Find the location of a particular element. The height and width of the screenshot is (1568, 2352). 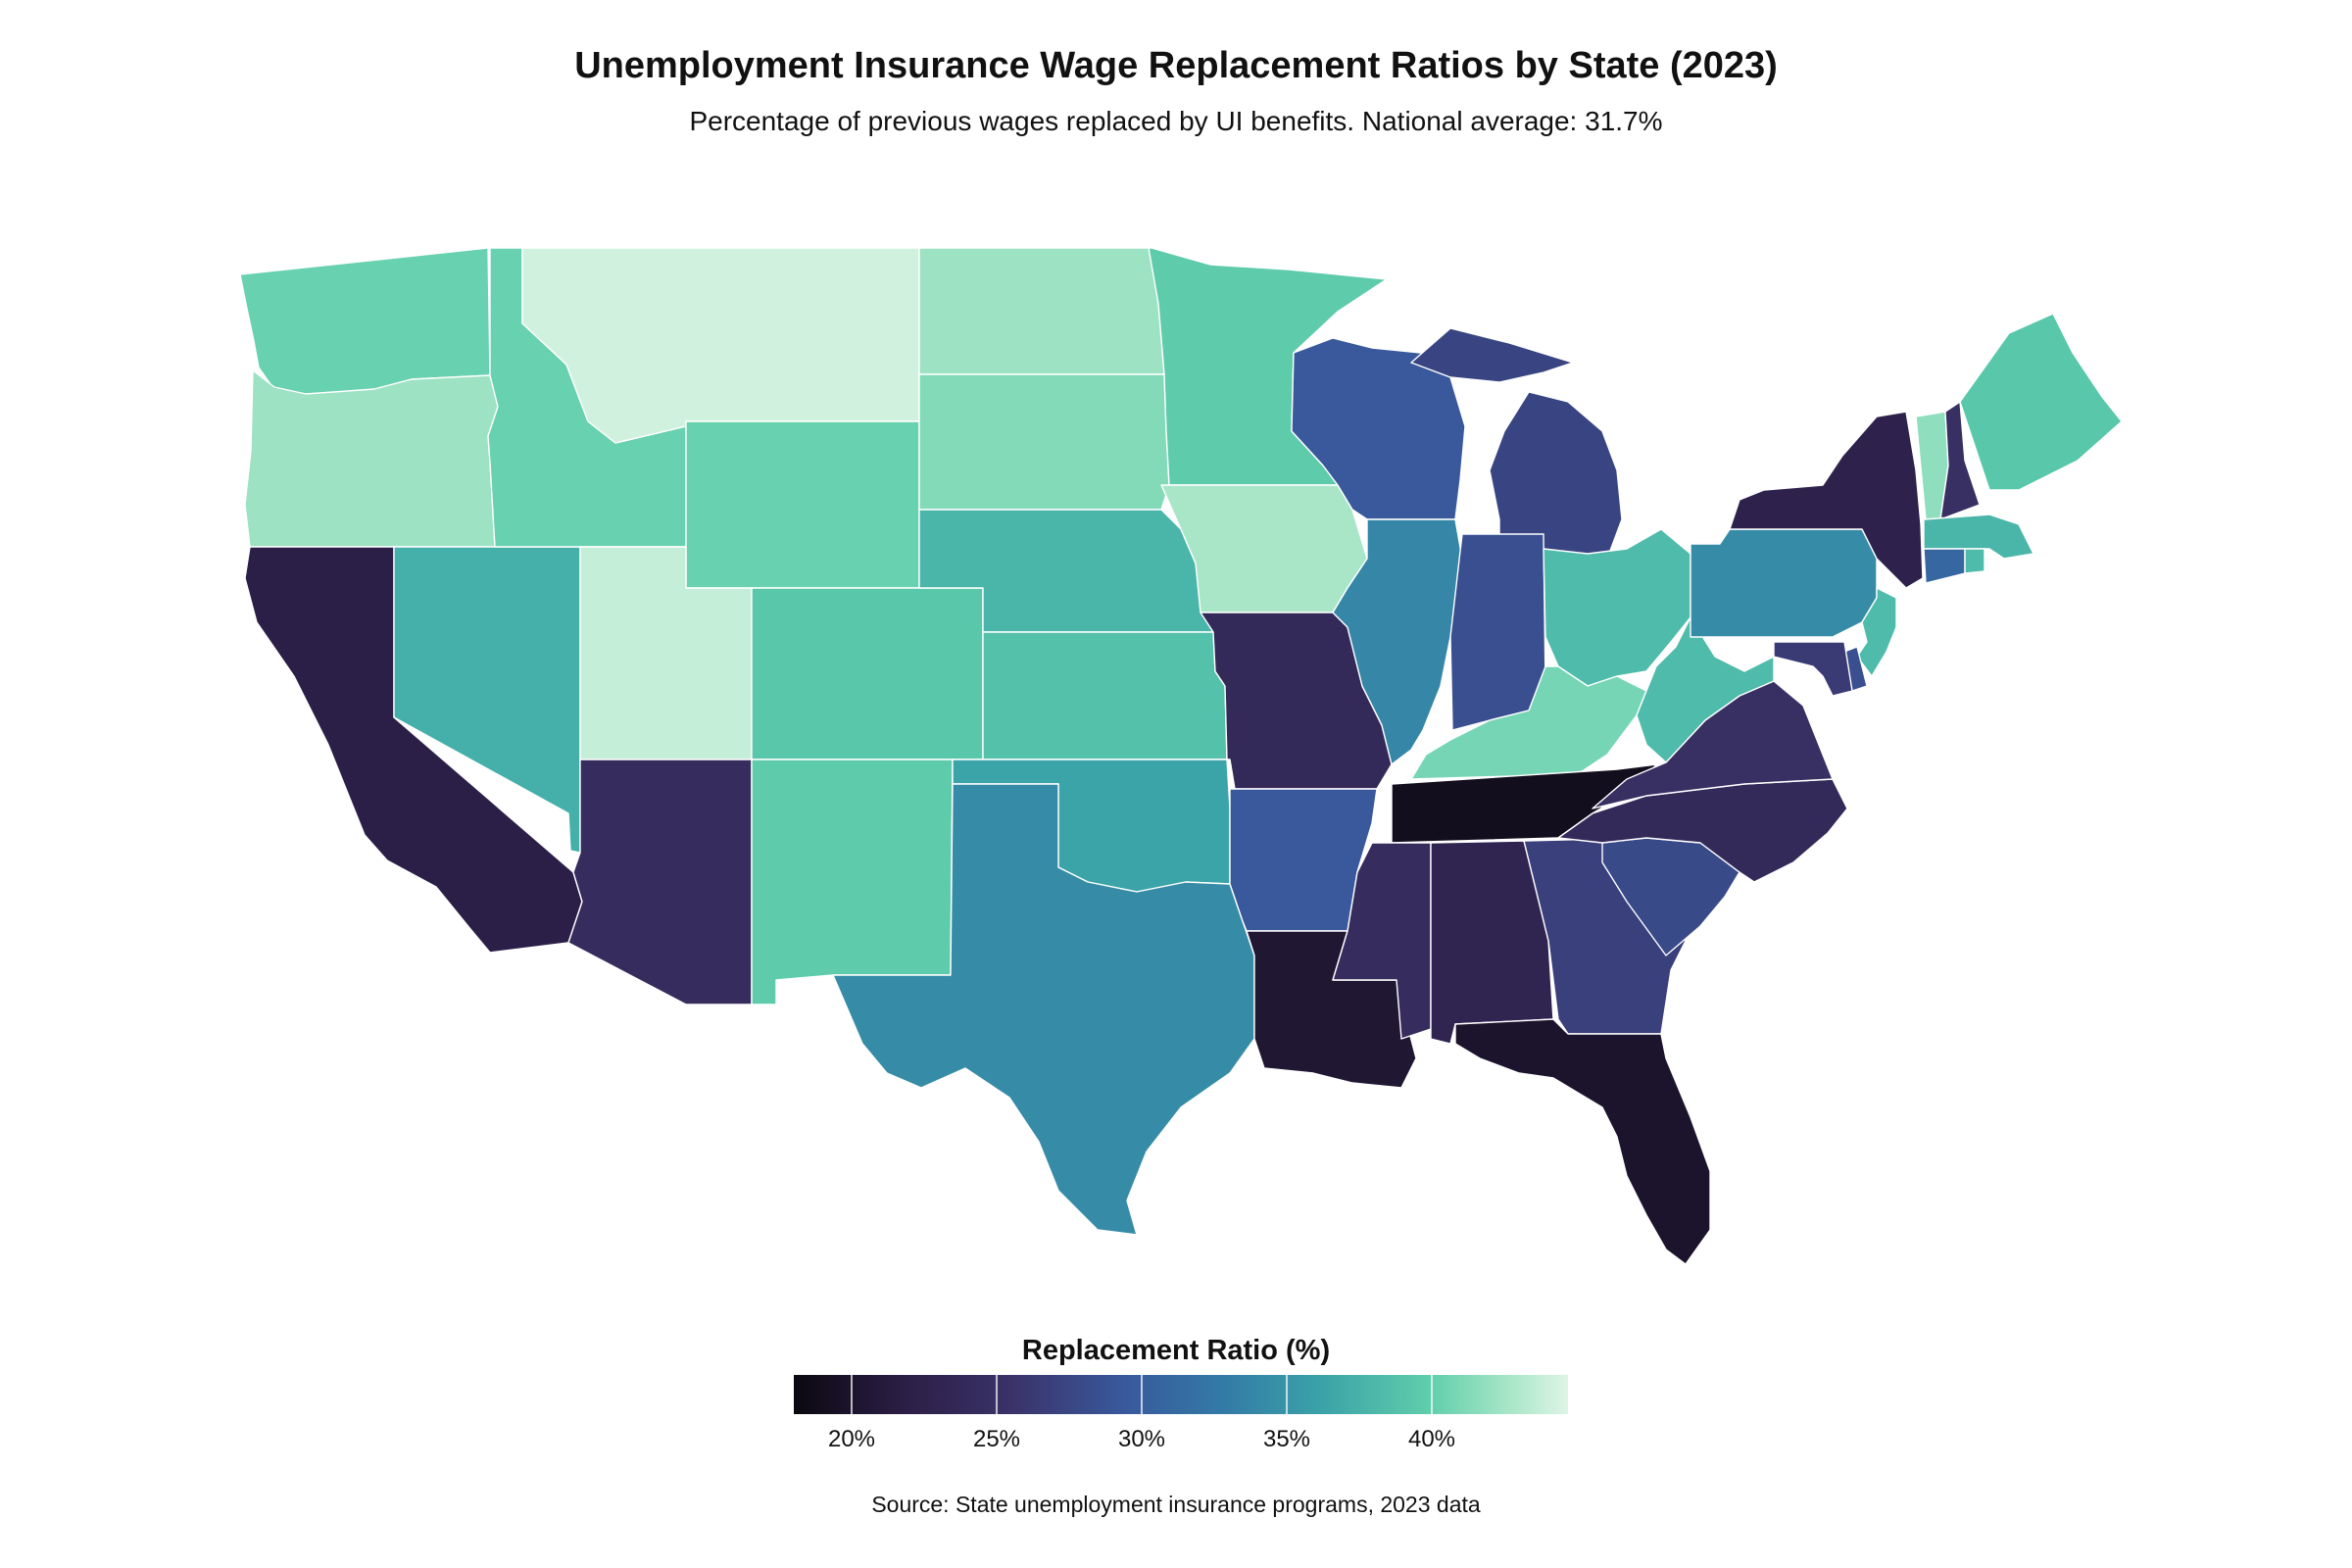

state-va is located at coordinates (1713, 744).